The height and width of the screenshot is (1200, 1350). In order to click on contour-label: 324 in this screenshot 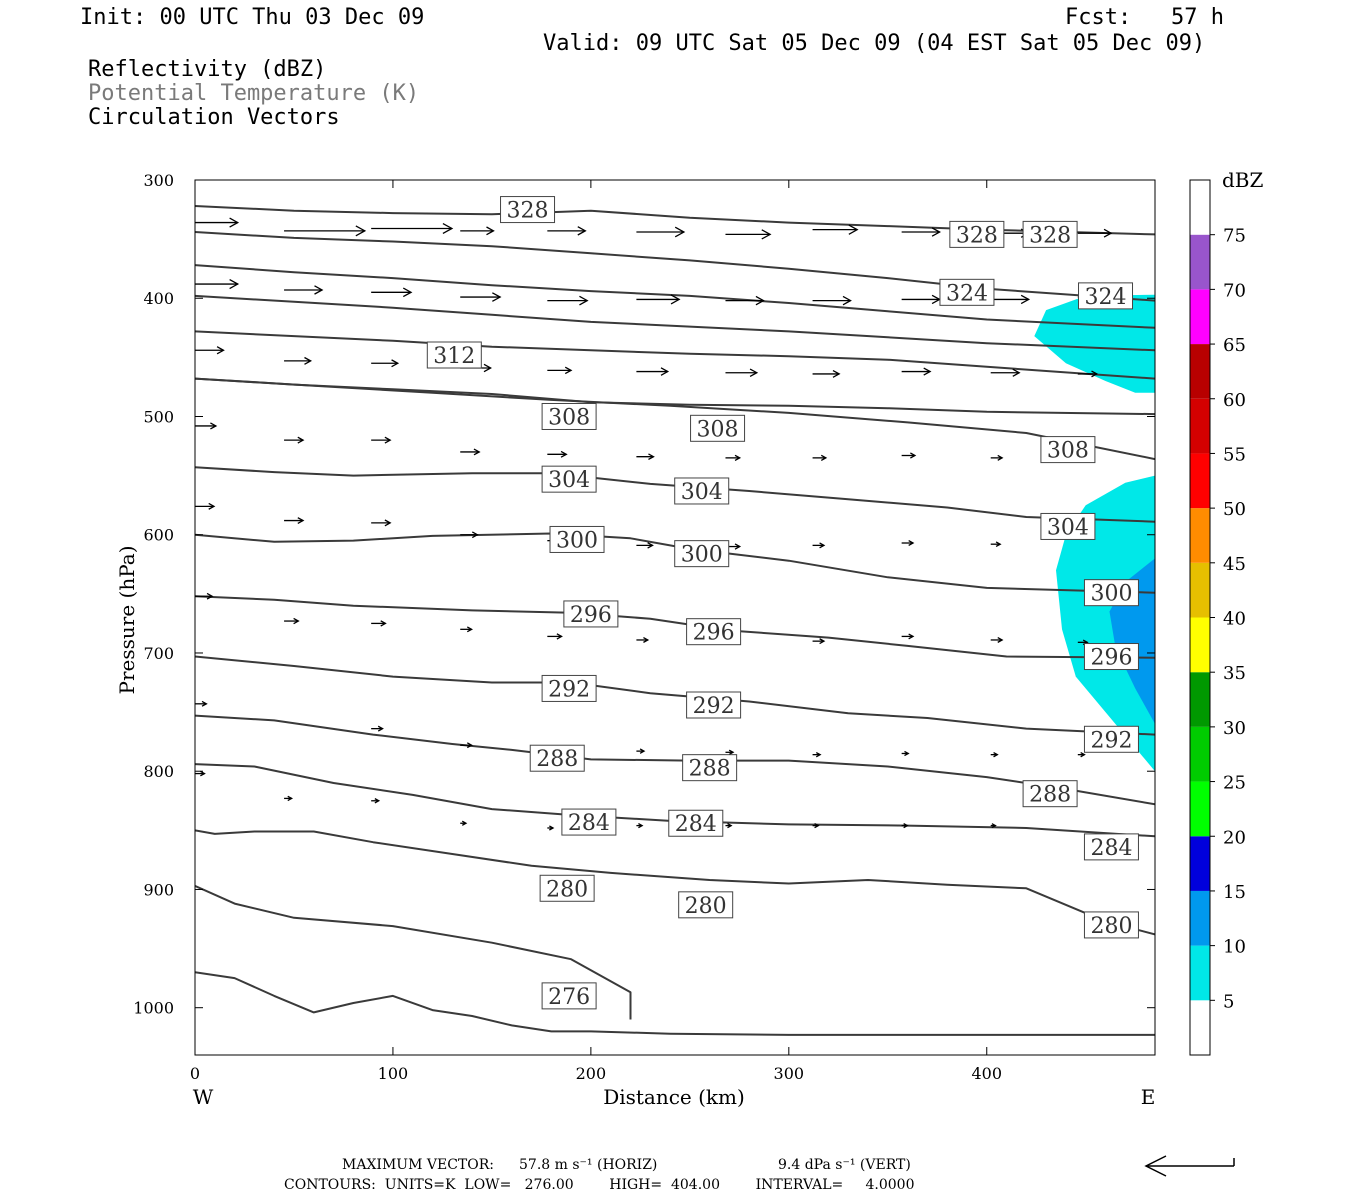, I will do `click(1106, 296)`.